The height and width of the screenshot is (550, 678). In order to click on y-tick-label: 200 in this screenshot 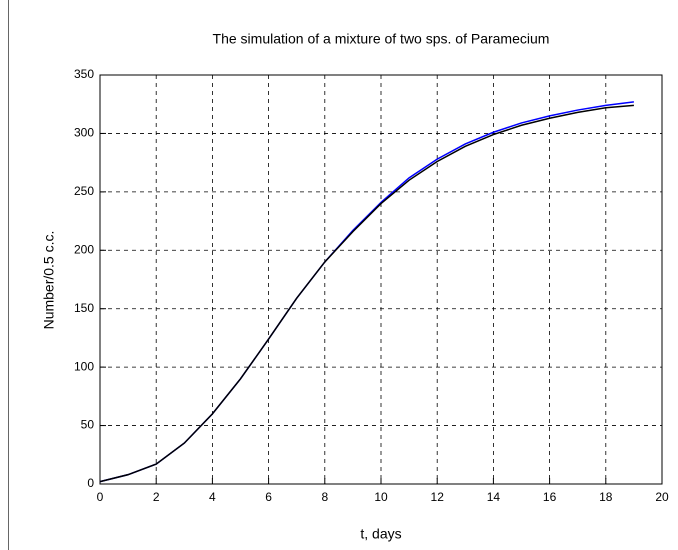, I will do `click(84, 249)`.